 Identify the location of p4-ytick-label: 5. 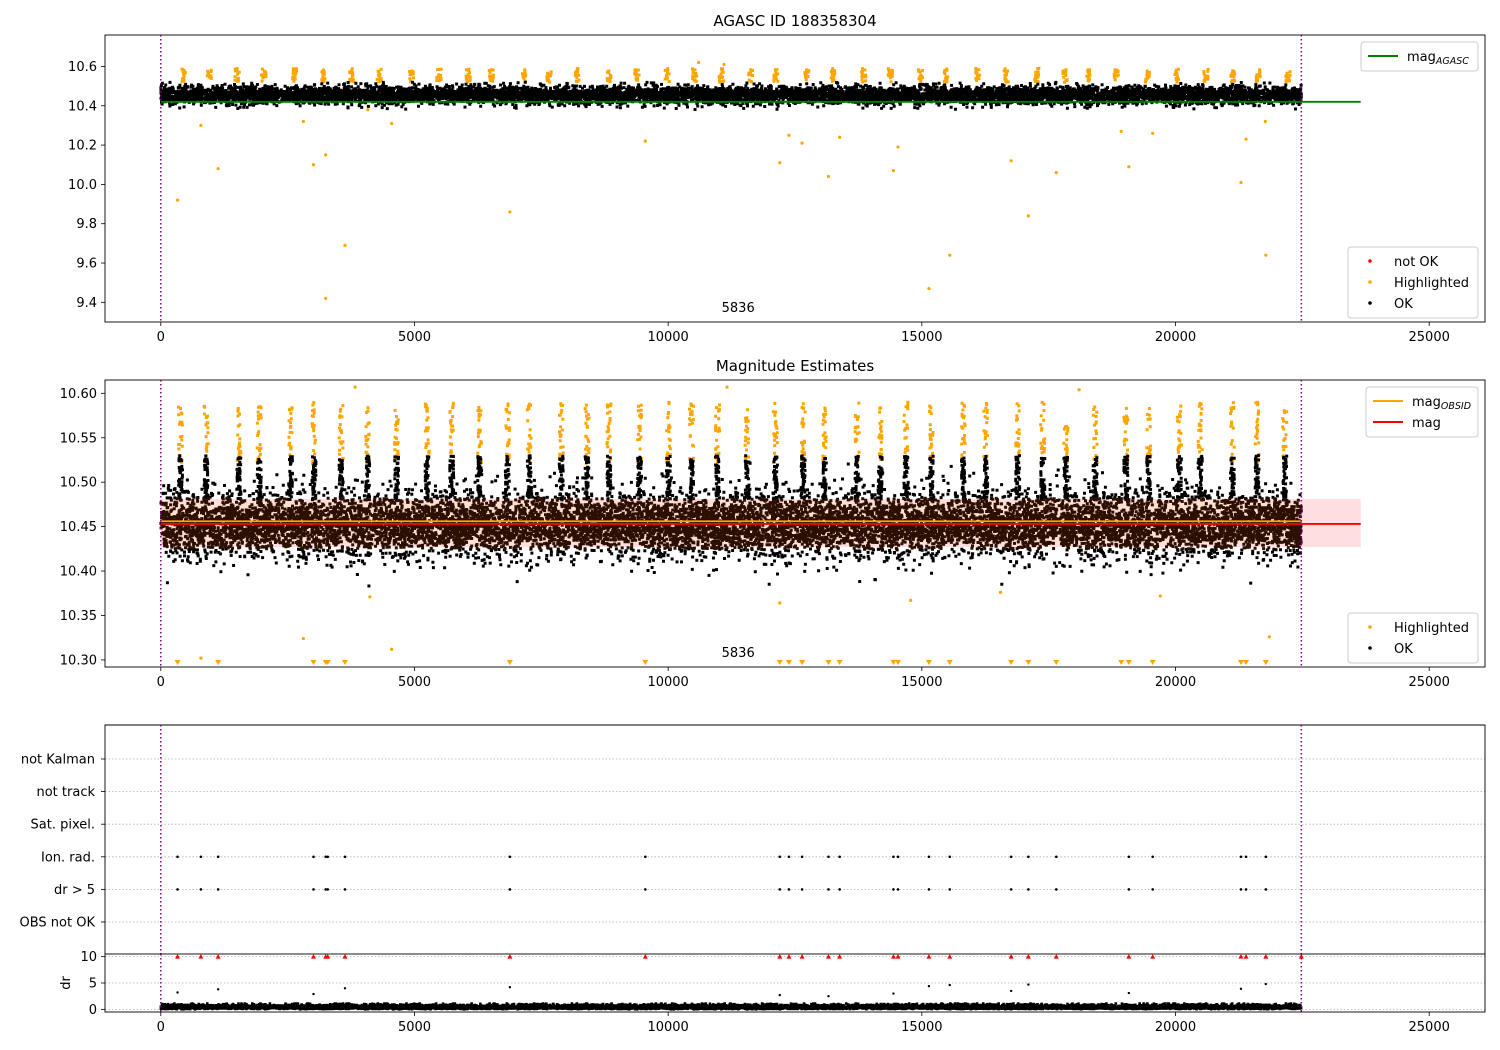
(93, 984).